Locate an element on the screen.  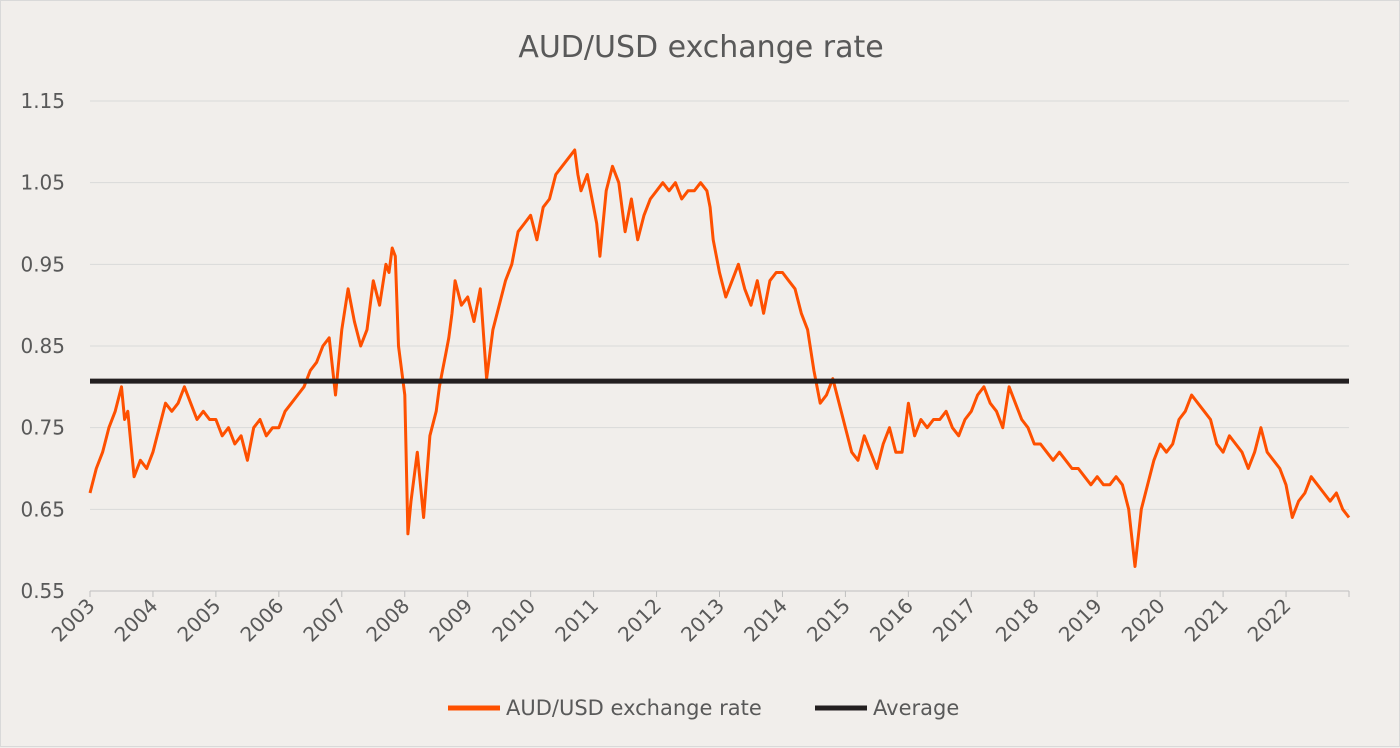
y-tick-label: 0.75 is located at coordinates (42, 428).